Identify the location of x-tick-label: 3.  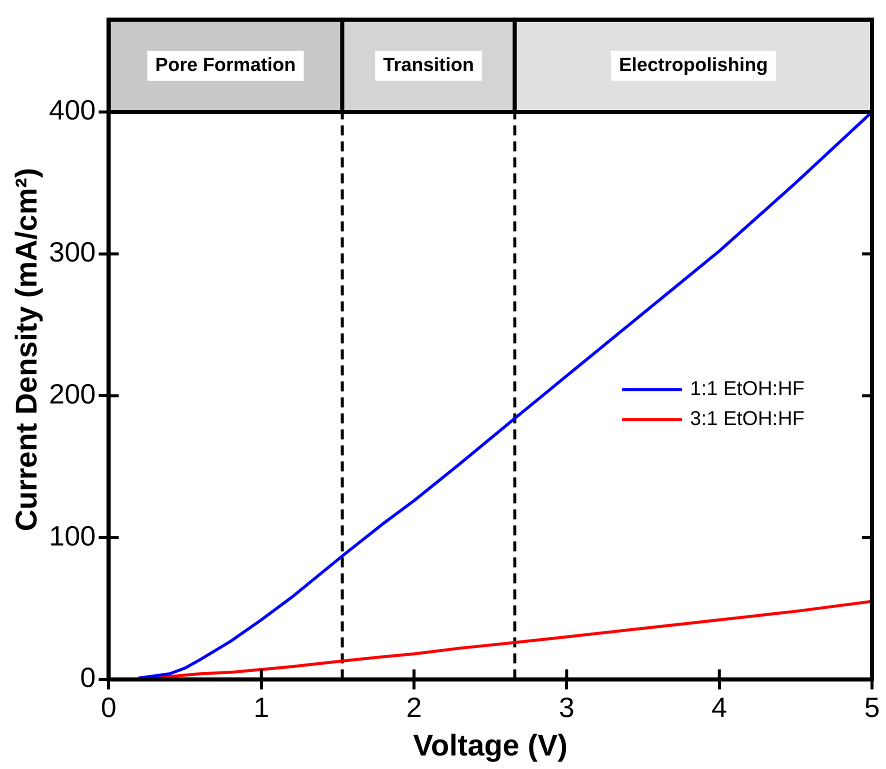
(566, 707).